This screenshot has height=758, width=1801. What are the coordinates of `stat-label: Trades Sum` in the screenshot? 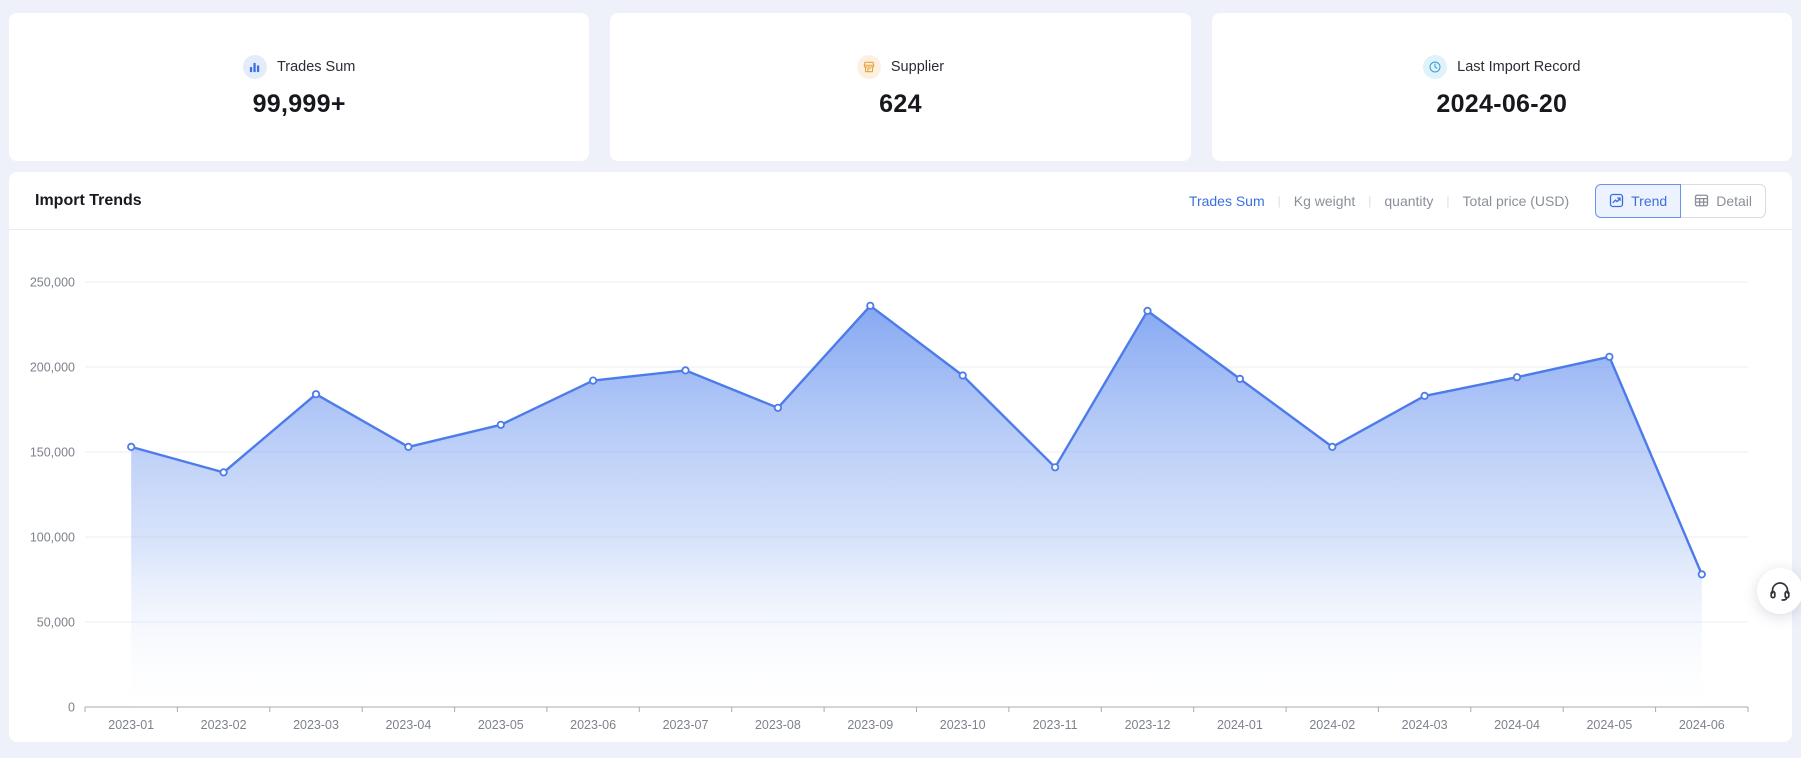 It's located at (316, 67).